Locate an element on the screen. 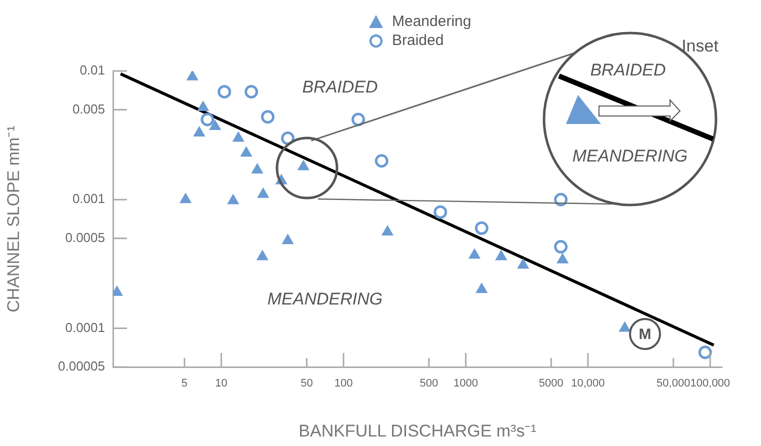  y-tick-label: 0.005 is located at coordinates (88, 108).